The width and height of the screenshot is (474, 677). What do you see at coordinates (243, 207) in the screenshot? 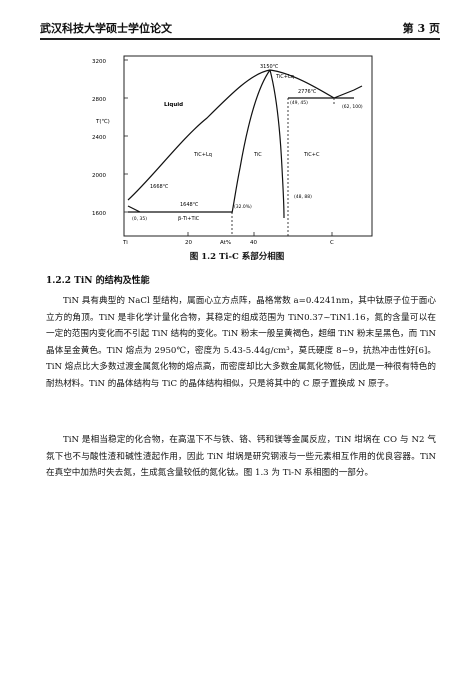
I see `label-32: (32.0%)` at bounding box center [243, 207].